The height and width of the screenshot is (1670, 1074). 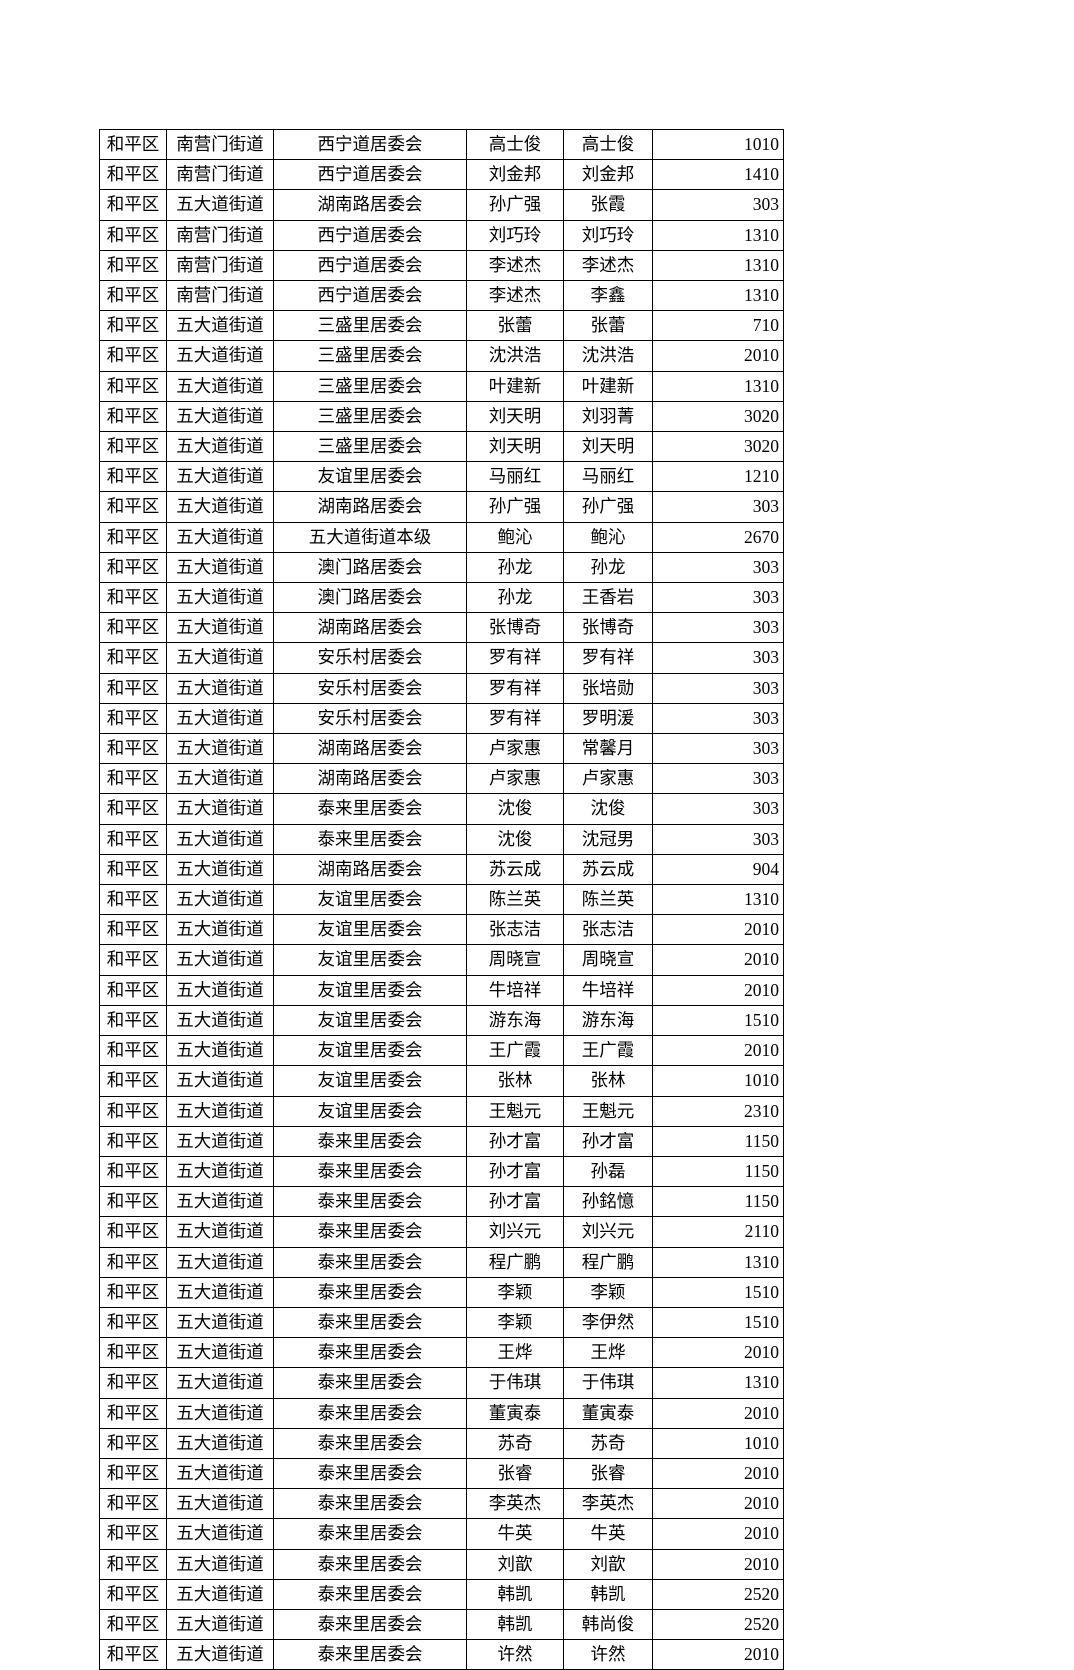 What do you see at coordinates (515, 326) in the screenshot?
I see `cell-person_a: 张蕾` at bounding box center [515, 326].